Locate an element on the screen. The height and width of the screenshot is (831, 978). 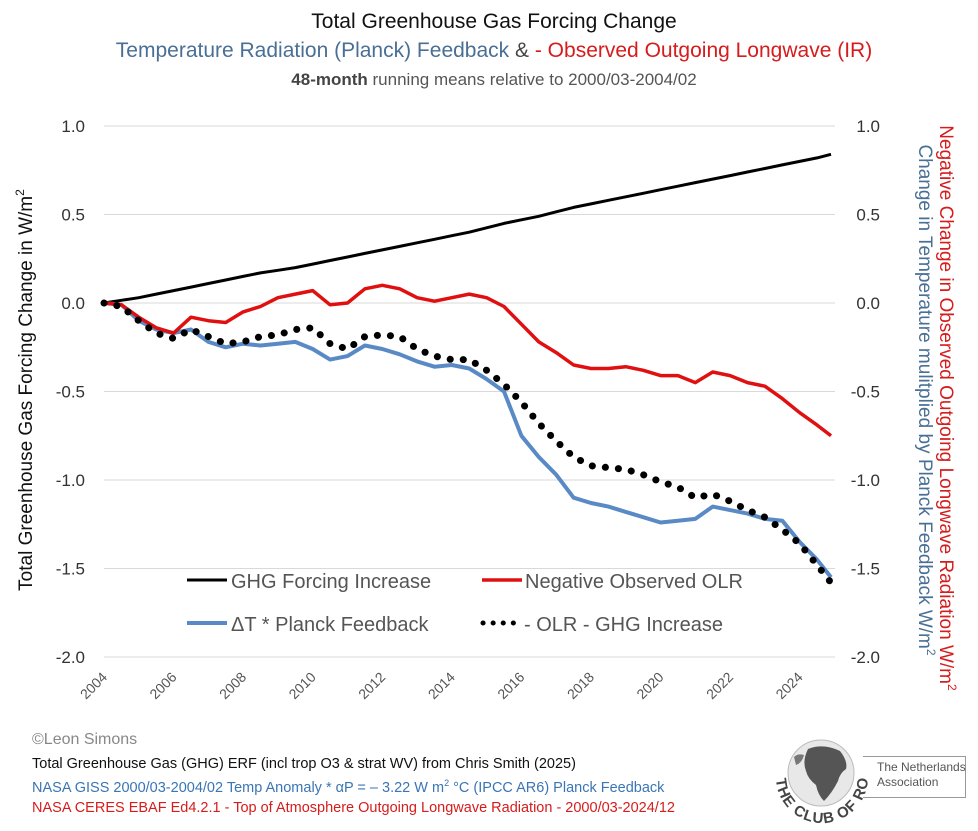
source-giss-text-2: °C (IPCC AR6) Planck Feedback is located at coordinates (557, 787).